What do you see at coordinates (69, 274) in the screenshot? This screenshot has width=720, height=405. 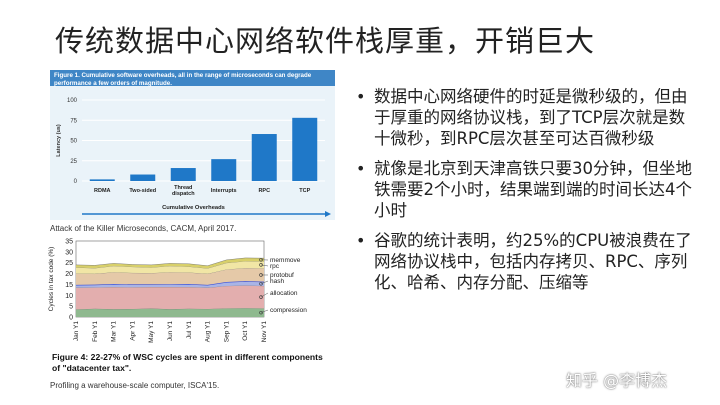 I see `y-tick-label: 20` at bounding box center [69, 274].